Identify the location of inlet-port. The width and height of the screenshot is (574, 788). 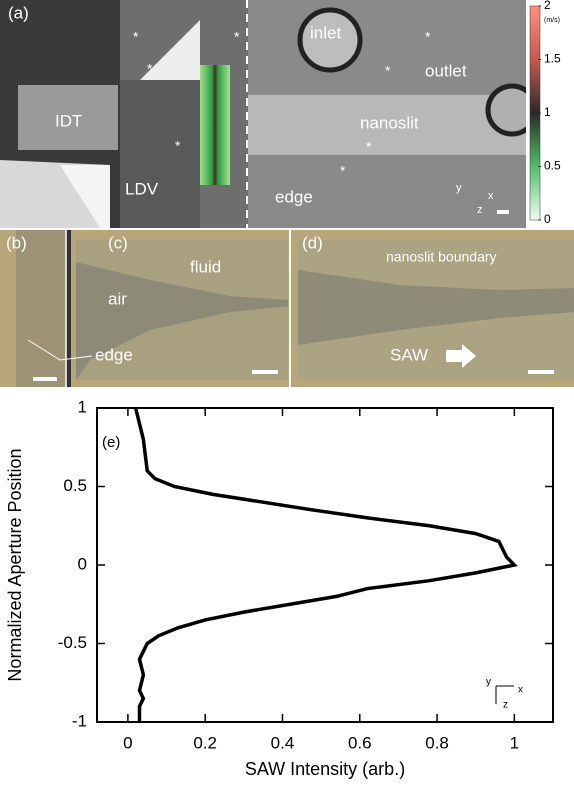
(330, 40).